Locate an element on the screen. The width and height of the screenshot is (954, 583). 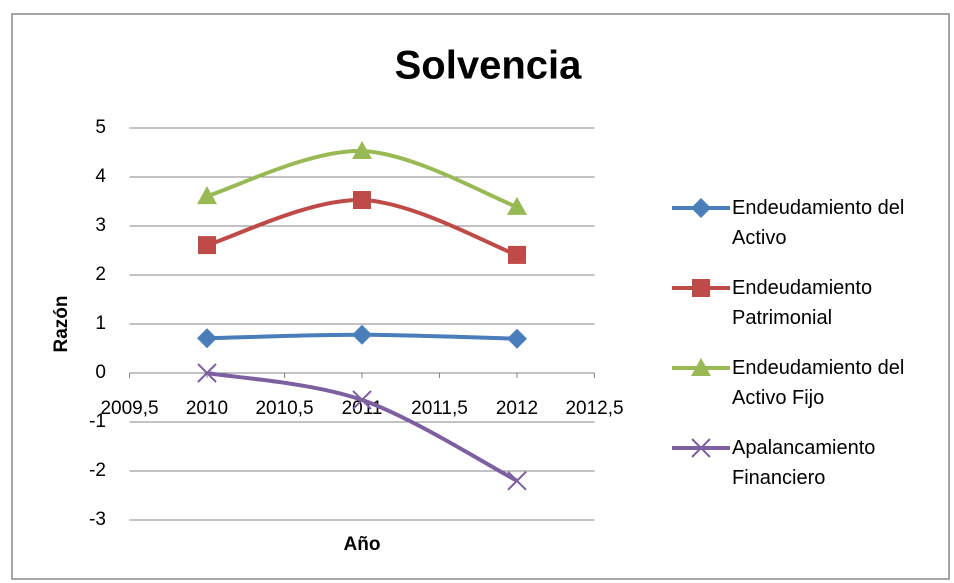
legend-label: Endeudamiento del Activo Fijo is located at coordinates (818, 383).